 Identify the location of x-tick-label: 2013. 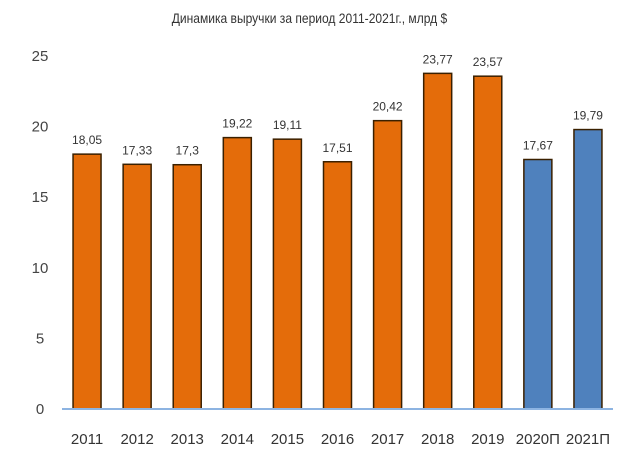
(187, 439).